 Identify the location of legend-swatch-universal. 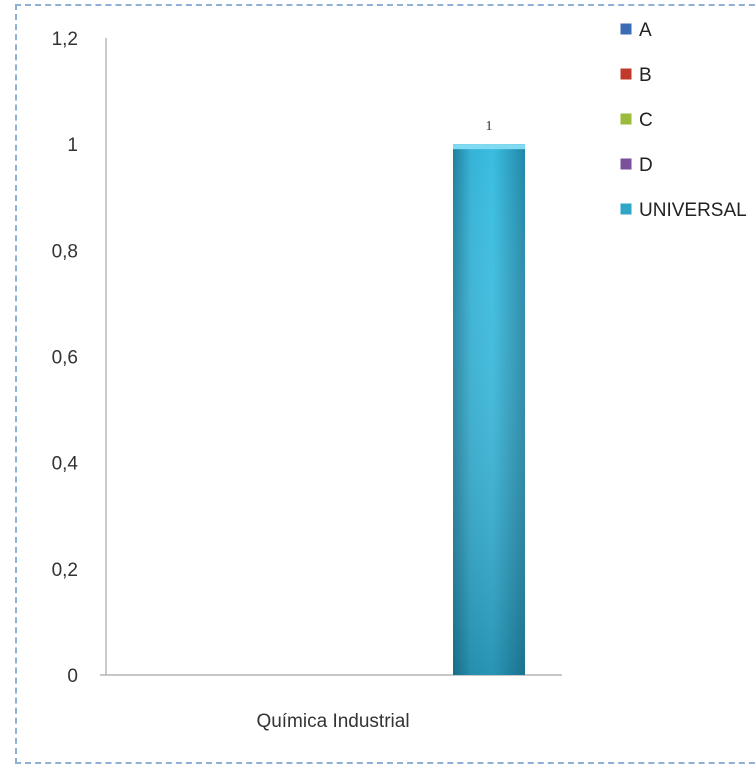
(626, 209).